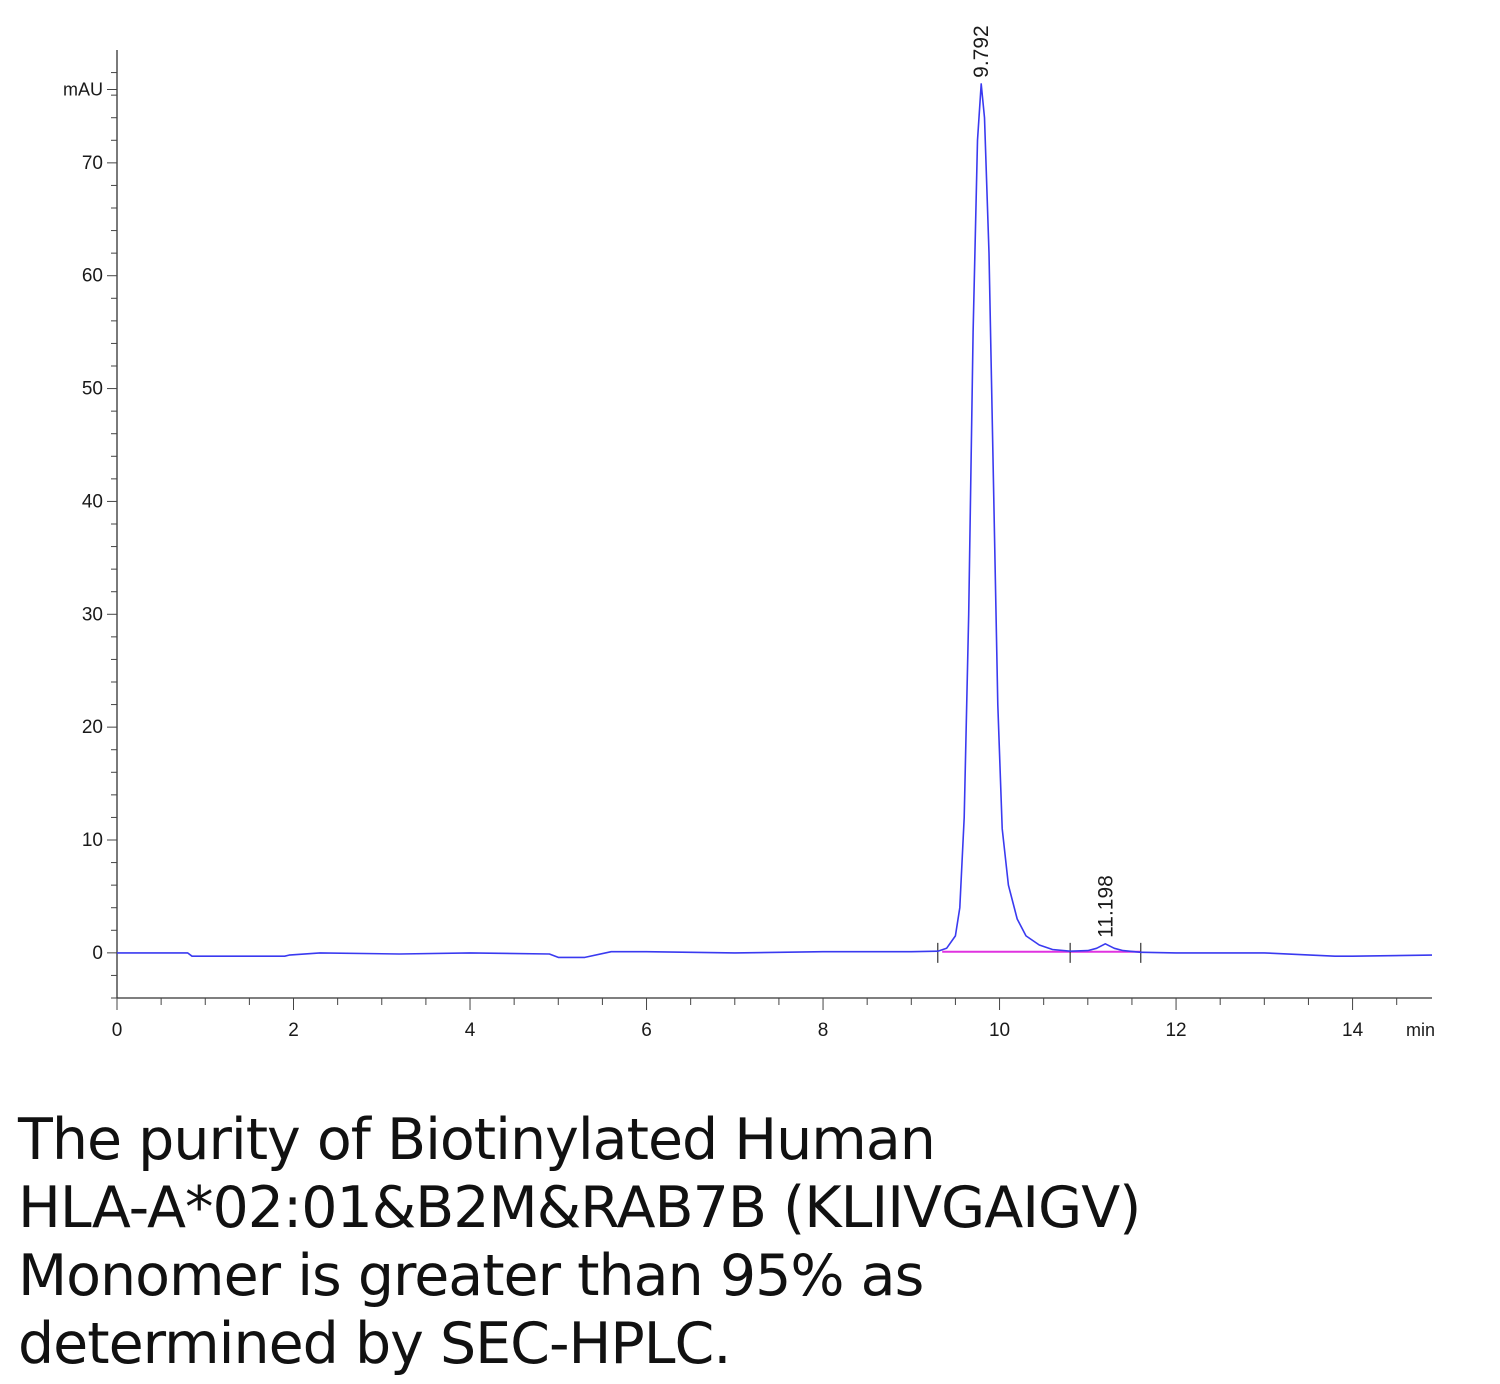  What do you see at coordinates (1175, 1030) in the screenshot?
I see `x-tick-label: 12` at bounding box center [1175, 1030].